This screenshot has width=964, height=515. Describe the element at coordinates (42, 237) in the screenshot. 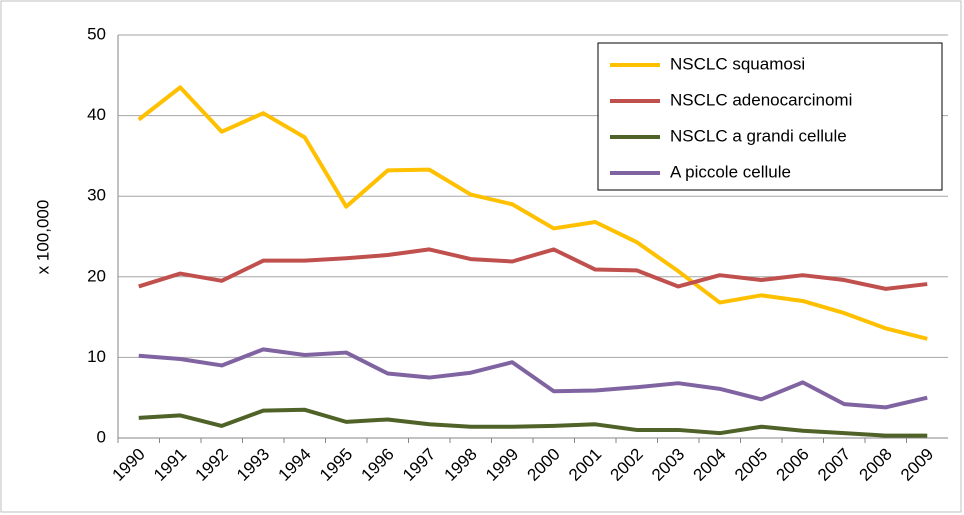

I see `y-axis-label: x 100,000` at that location.